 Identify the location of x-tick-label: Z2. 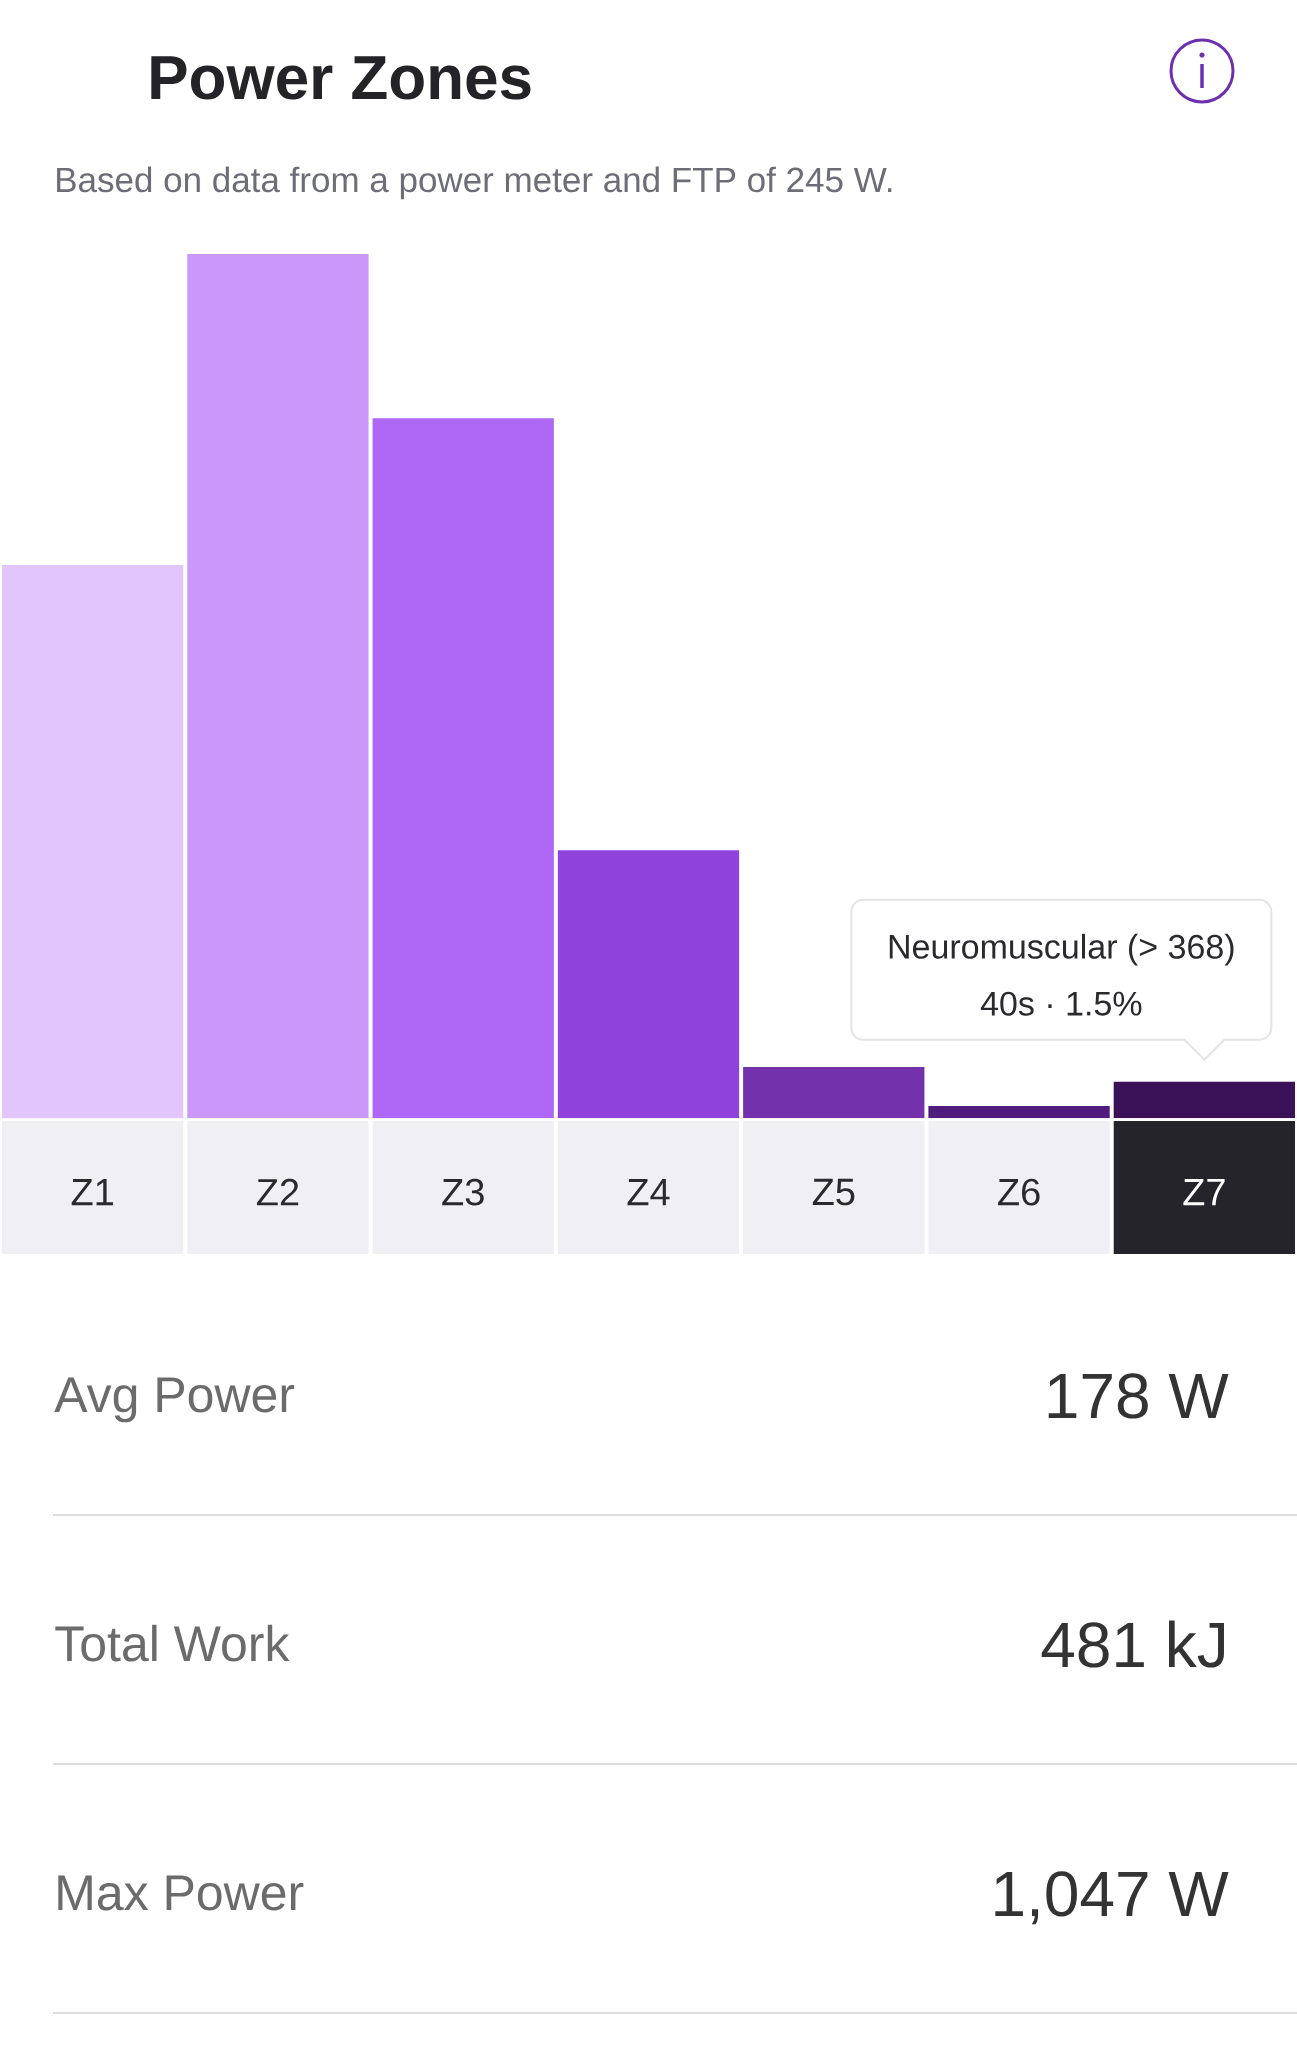
(277, 1192).